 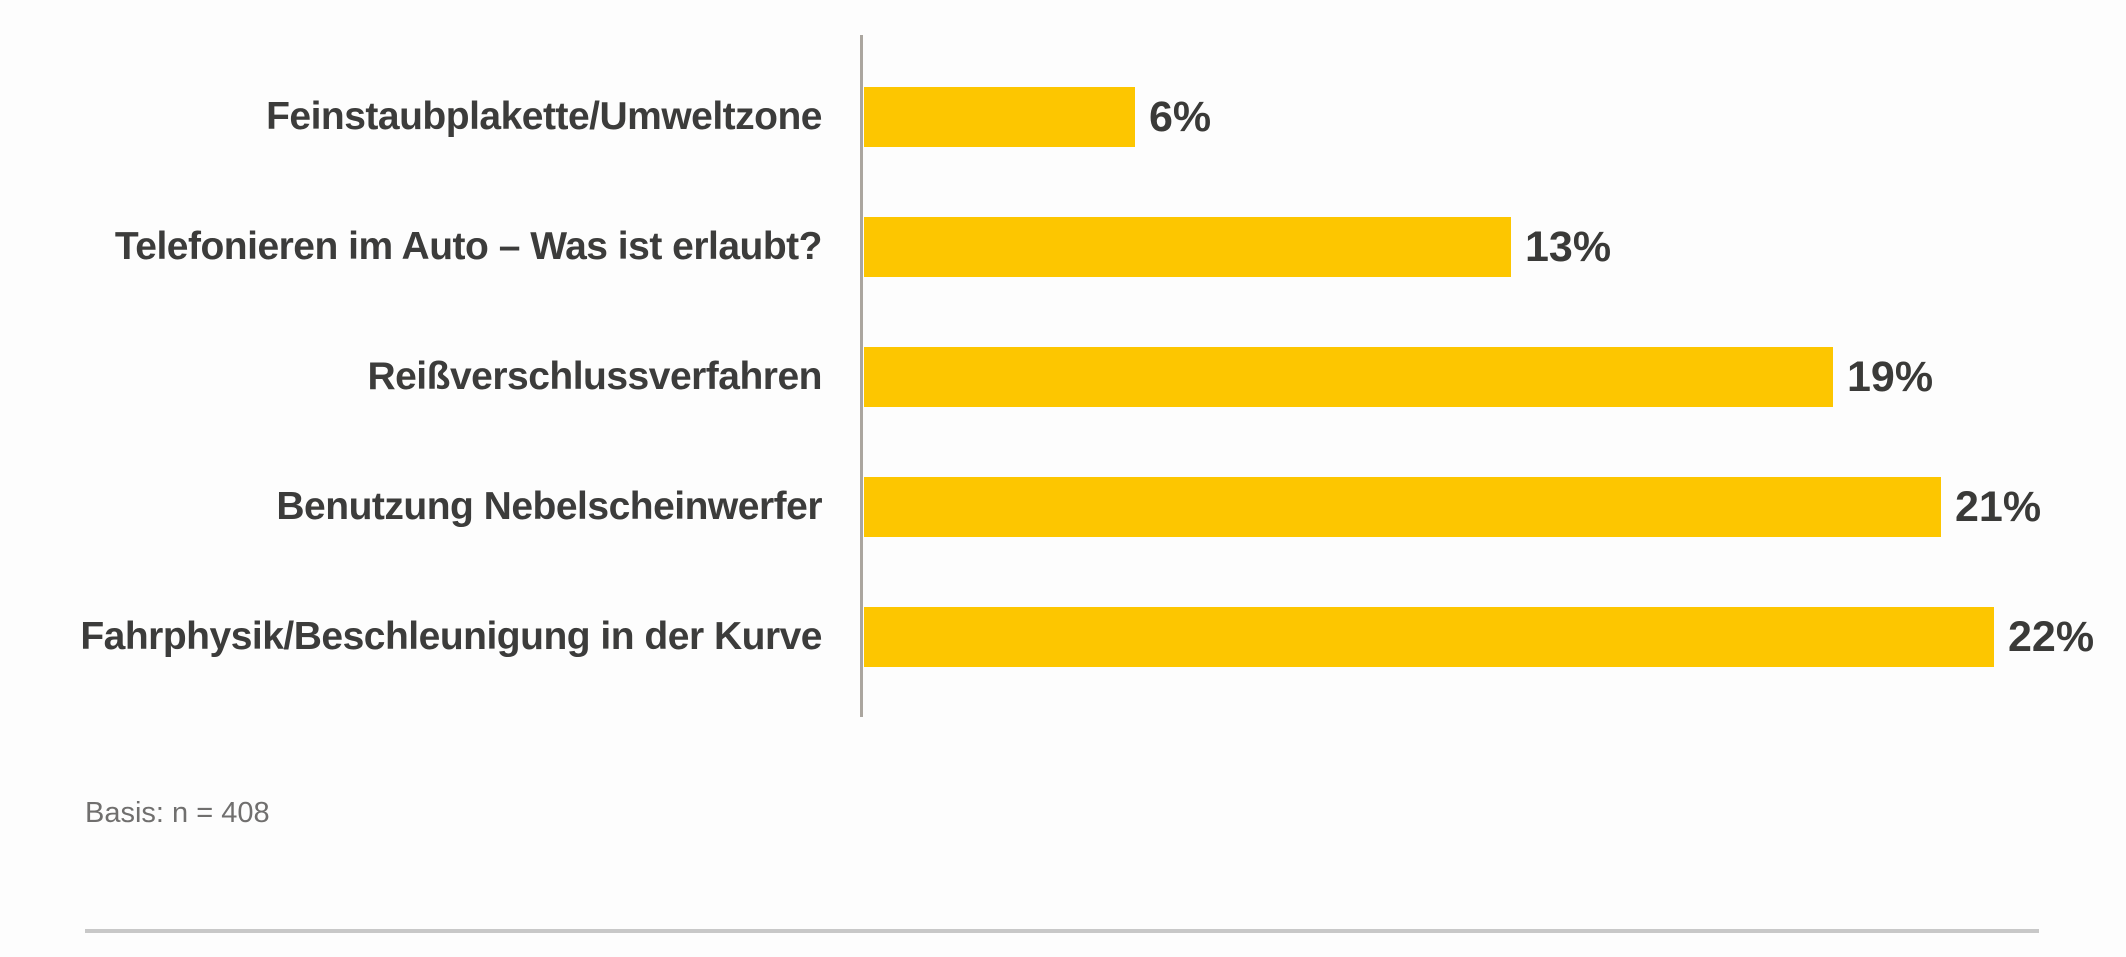 I want to click on value-label: 22%, so click(x=2051, y=636).